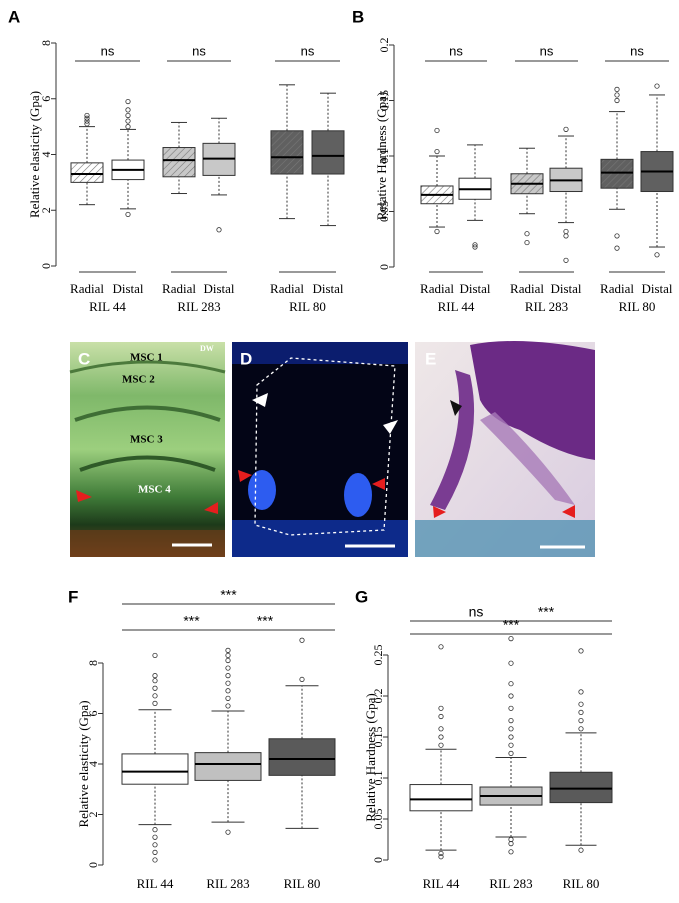 The image size is (679, 903). I want to click on image-band, so click(320, 353).